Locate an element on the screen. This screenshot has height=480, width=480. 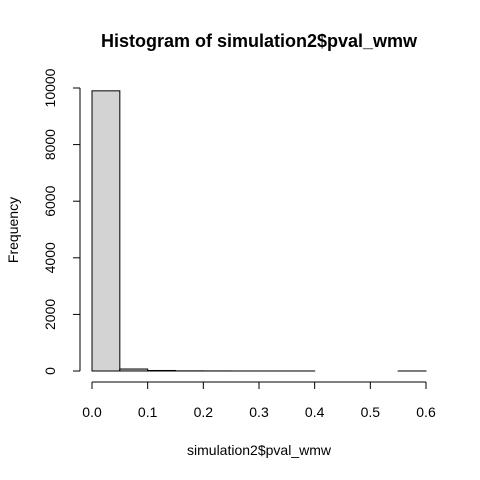
y-tick-label-4: 8000 is located at coordinates (50, 144).